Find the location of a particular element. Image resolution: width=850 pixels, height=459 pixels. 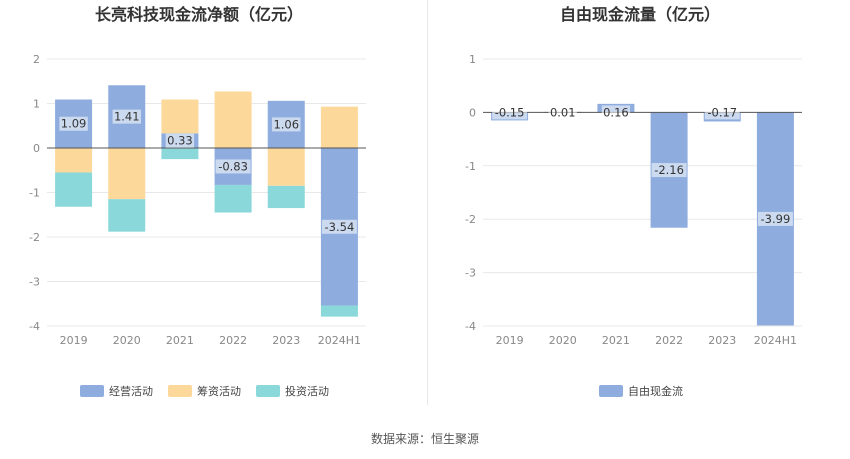

data-source-note: 数据来源：恒生聚源 is located at coordinates (424, 439).